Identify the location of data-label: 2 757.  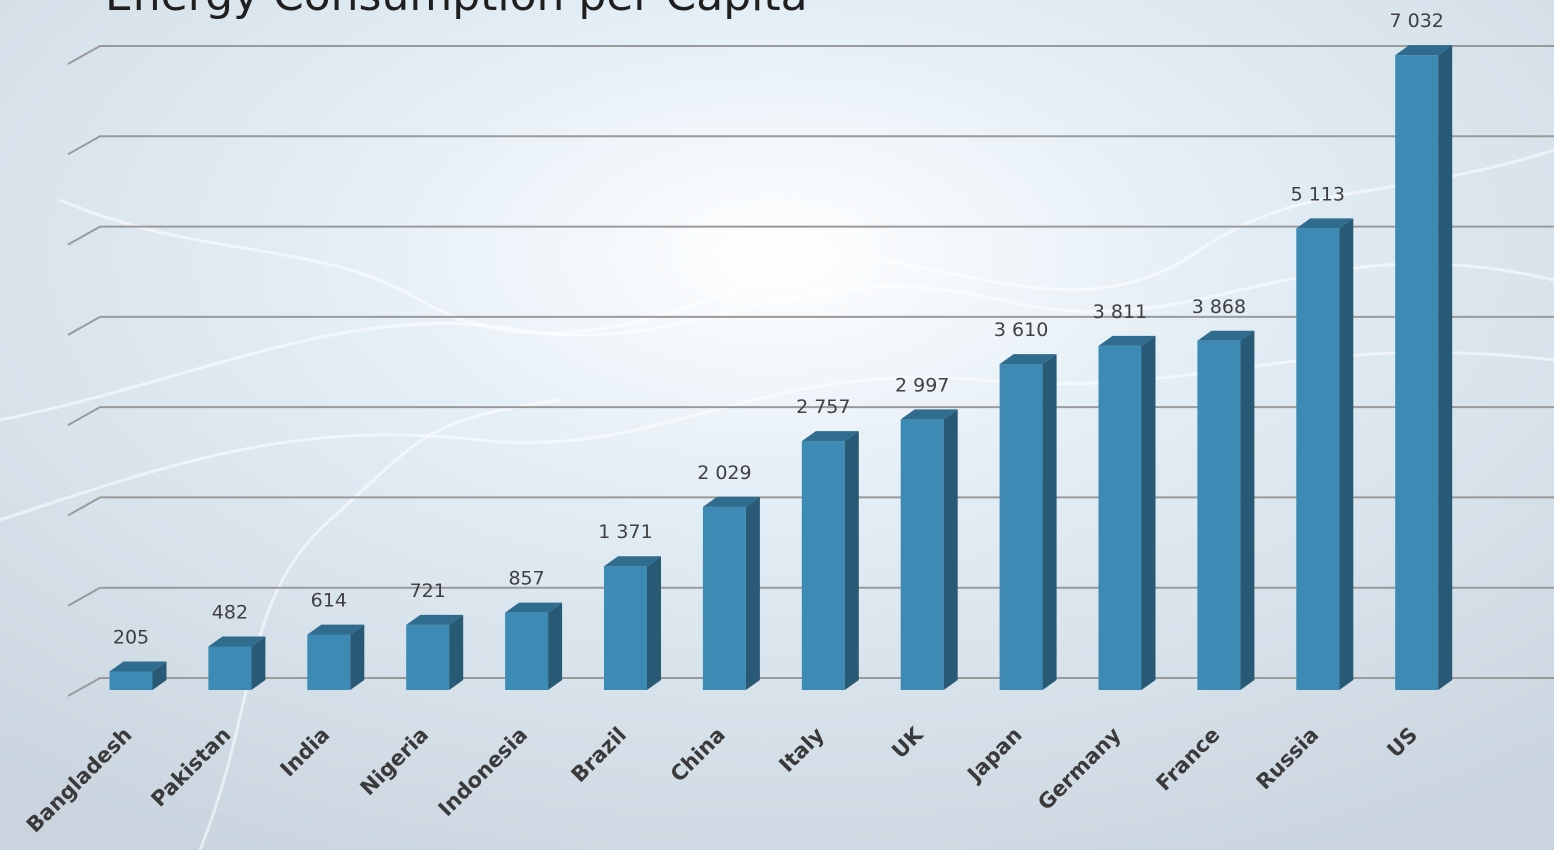
(823, 407).